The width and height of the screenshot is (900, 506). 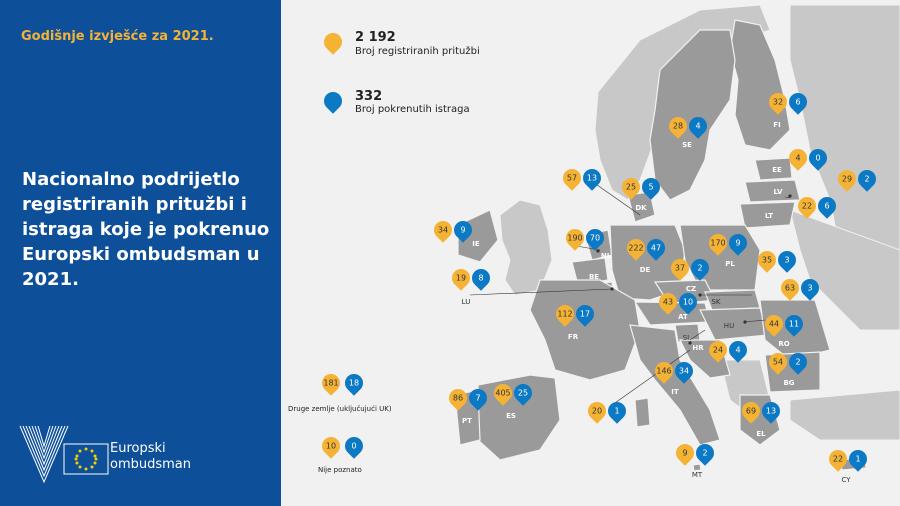 I want to click on complaints-se-value: 28, so click(x=678, y=126).